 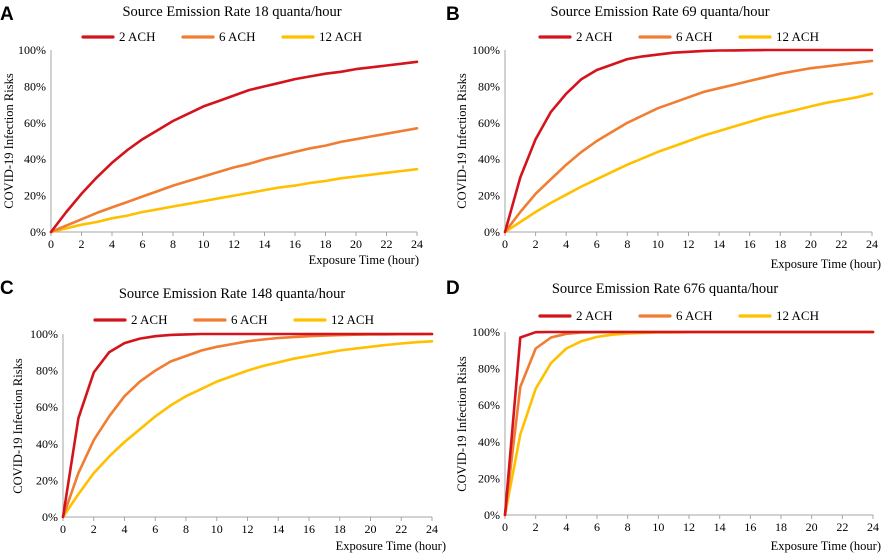 I want to click on chart-title: Source Emission Rate 18 quanta/hour, so click(x=231, y=12).